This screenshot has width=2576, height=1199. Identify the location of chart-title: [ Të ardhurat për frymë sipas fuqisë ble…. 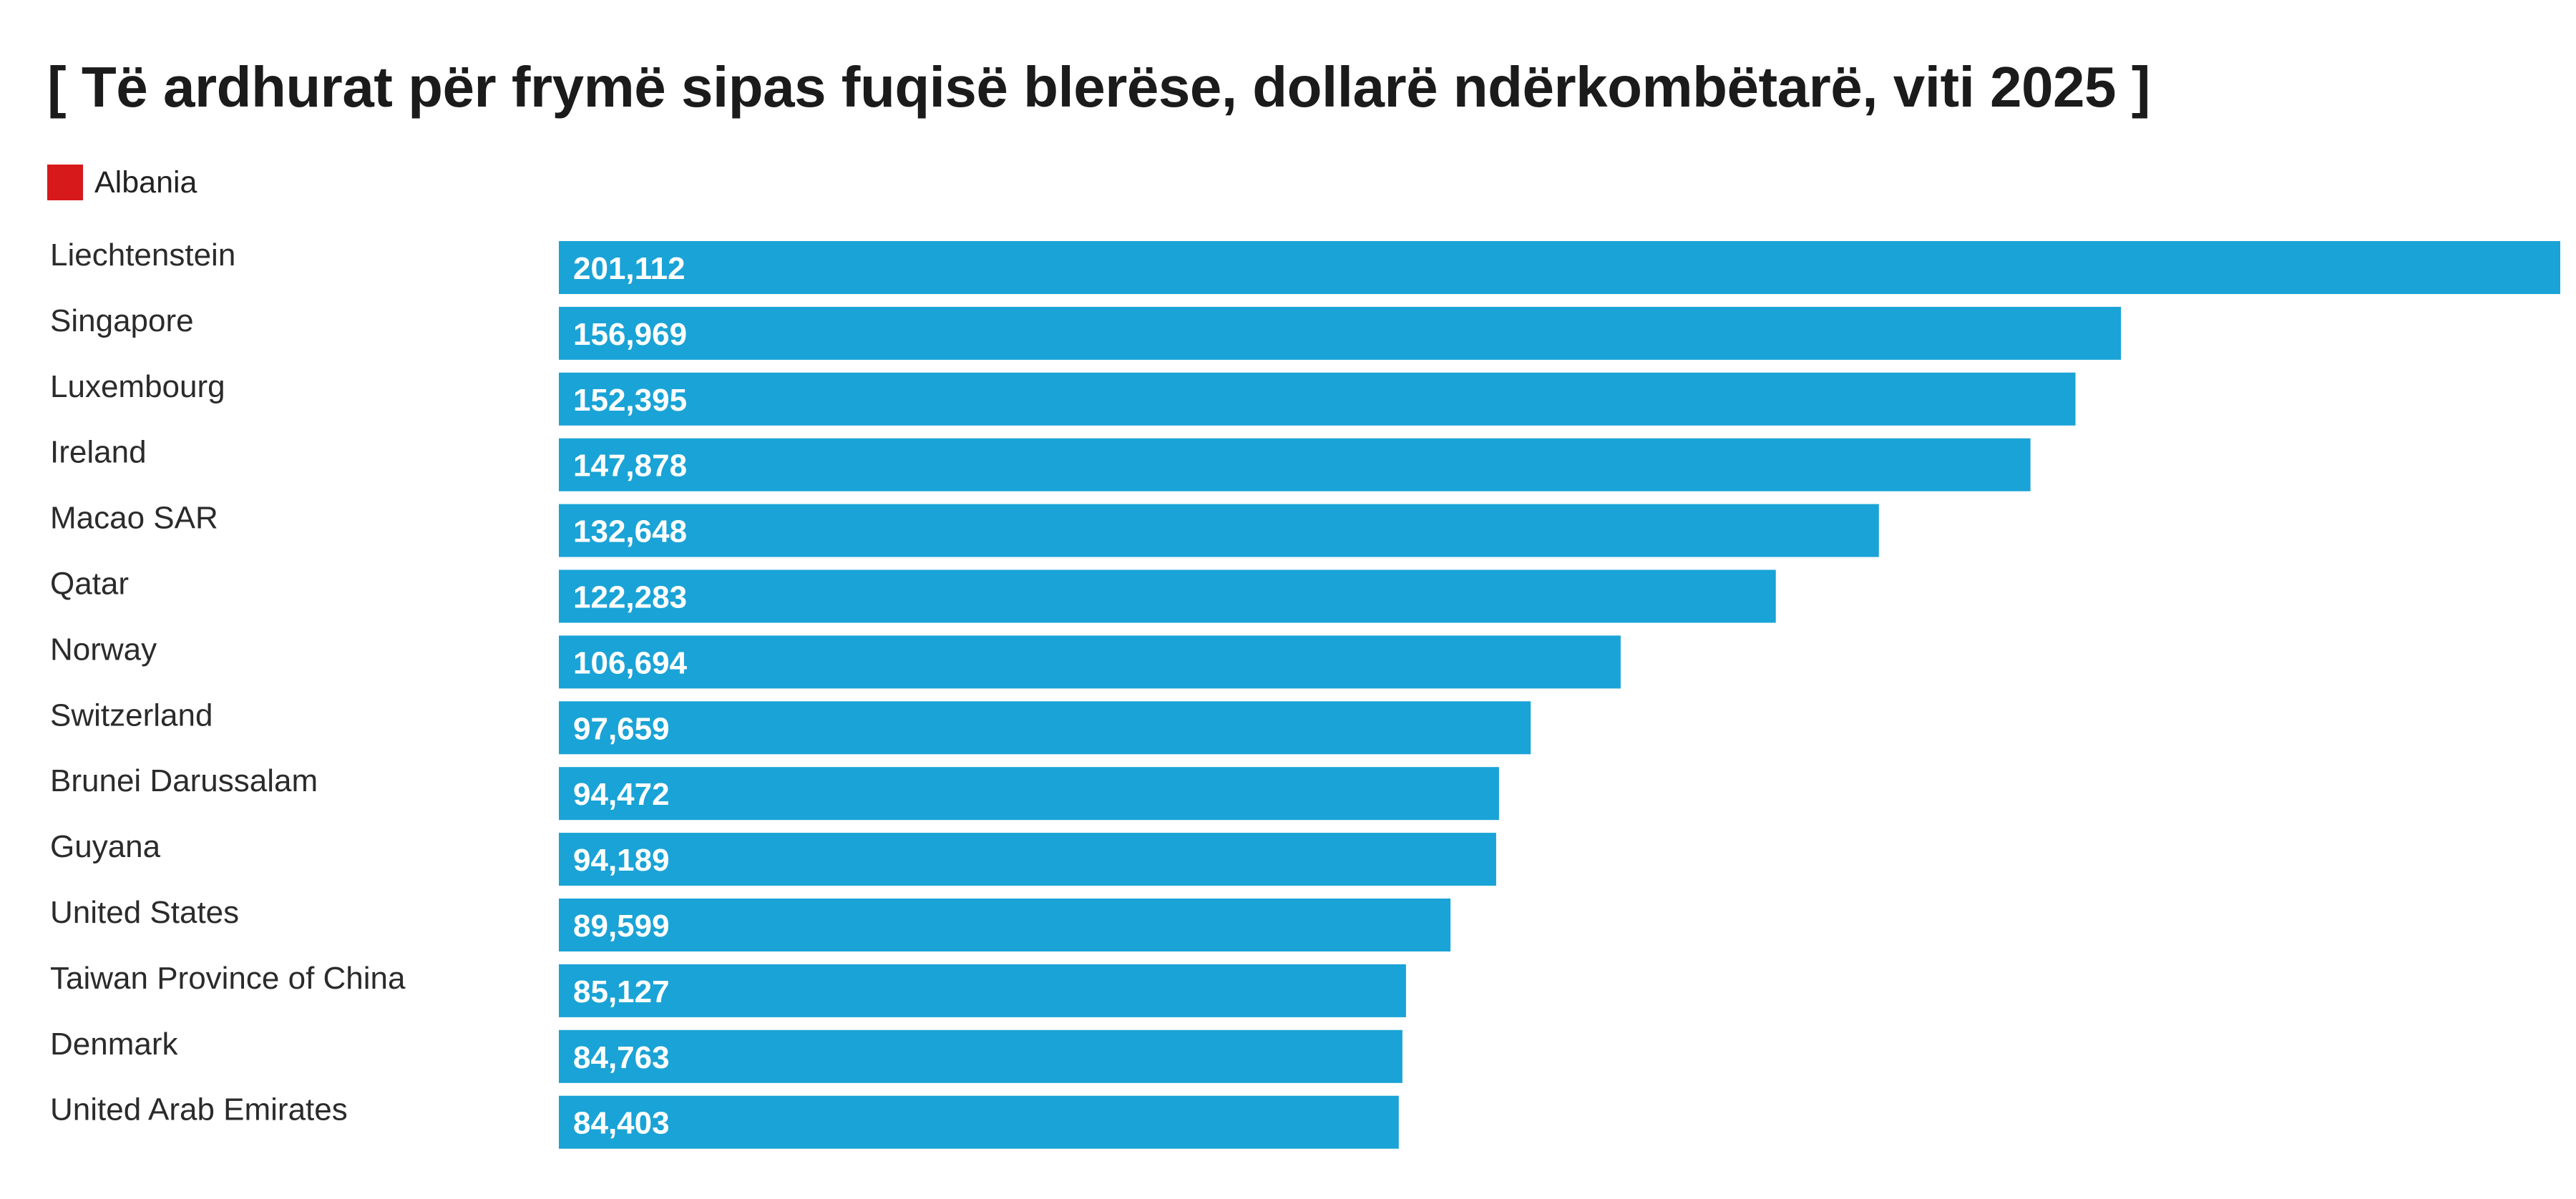
(1098, 87).